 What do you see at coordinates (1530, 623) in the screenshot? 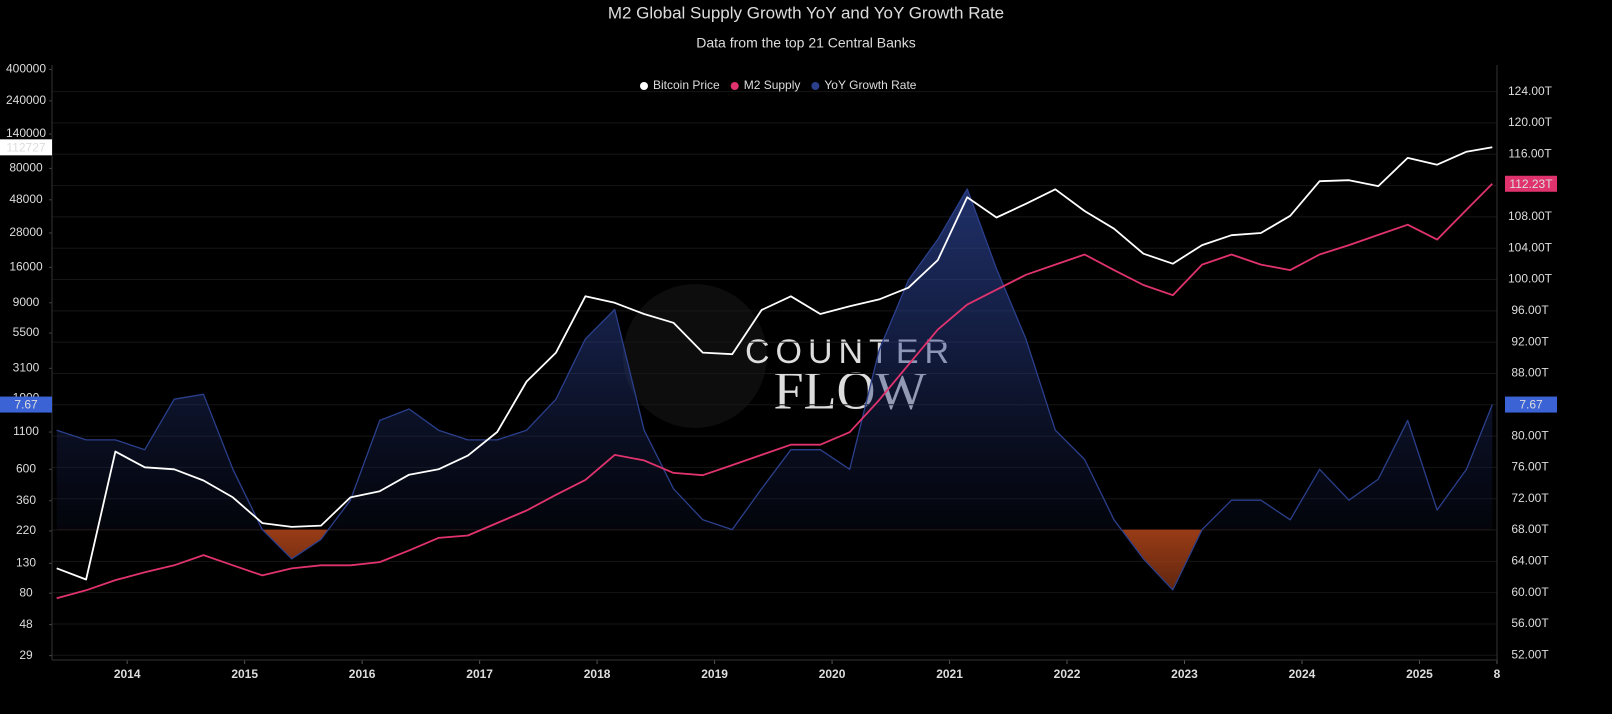
I see `y2-tick-label: 56.00T` at bounding box center [1530, 623].